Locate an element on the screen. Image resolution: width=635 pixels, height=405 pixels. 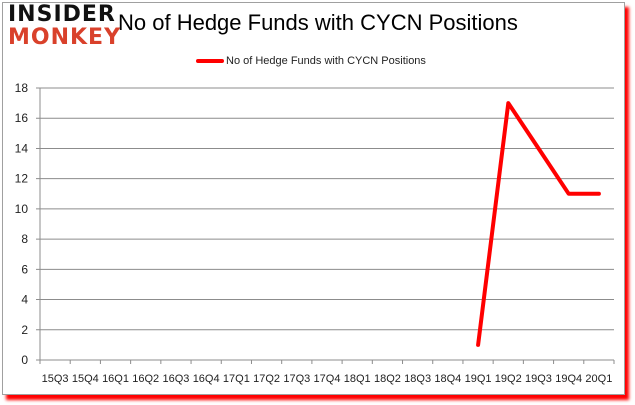
x-tick-label: 20Q1 is located at coordinates (598, 379).